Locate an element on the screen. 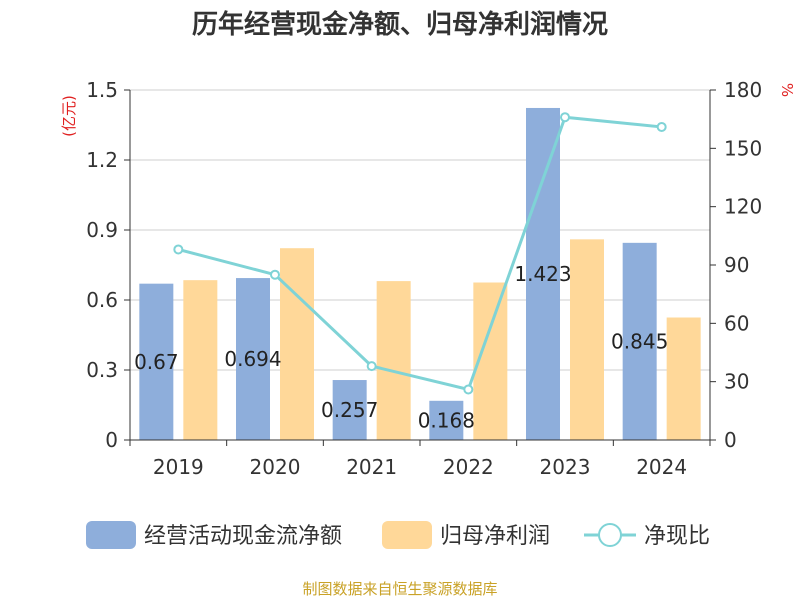  x-tick-label: 2024 is located at coordinates (661, 467).